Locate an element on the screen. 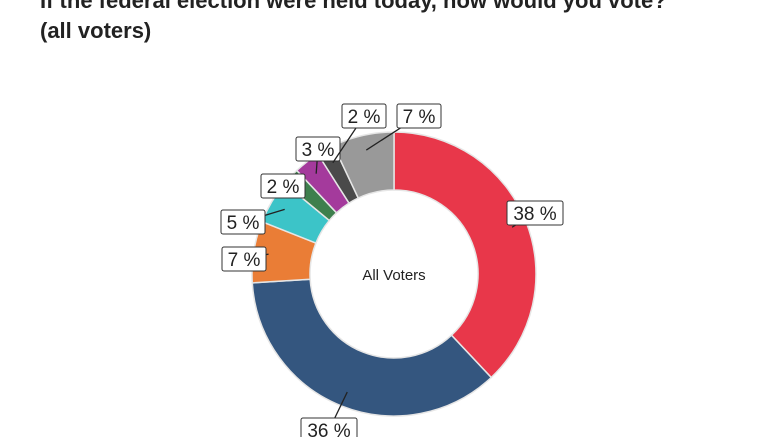 This screenshot has width=777, height=437. slice-label-5: 2 % is located at coordinates (283, 186).